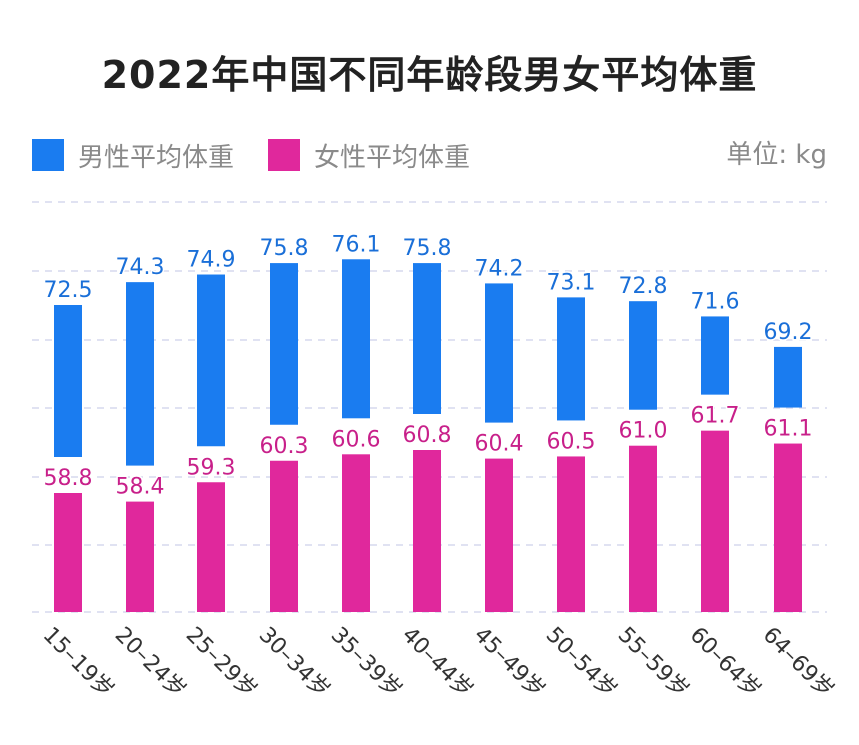 The width and height of the screenshot is (859, 745). Describe the element at coordinates (437, 663) in the screenshot. I see `x-tick-label-5: 40–44岁` at that location.